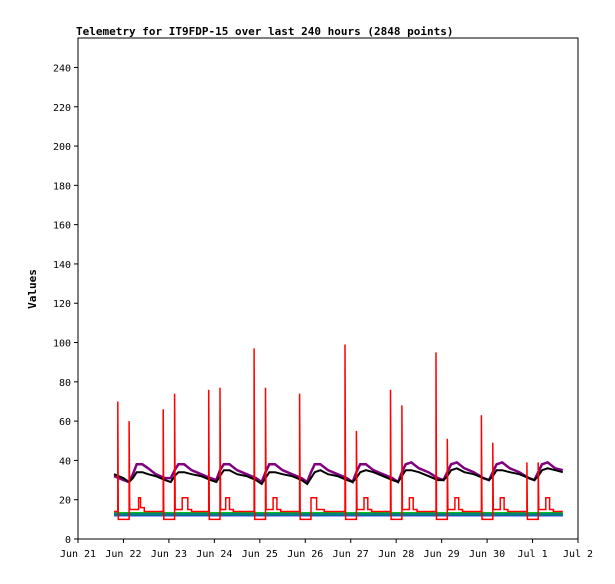 This screenshot has height=584, width=615. Describe the element at coordinates (578, 554) in the screenshot. I see `x-tick-label: Jul 2` at that location.